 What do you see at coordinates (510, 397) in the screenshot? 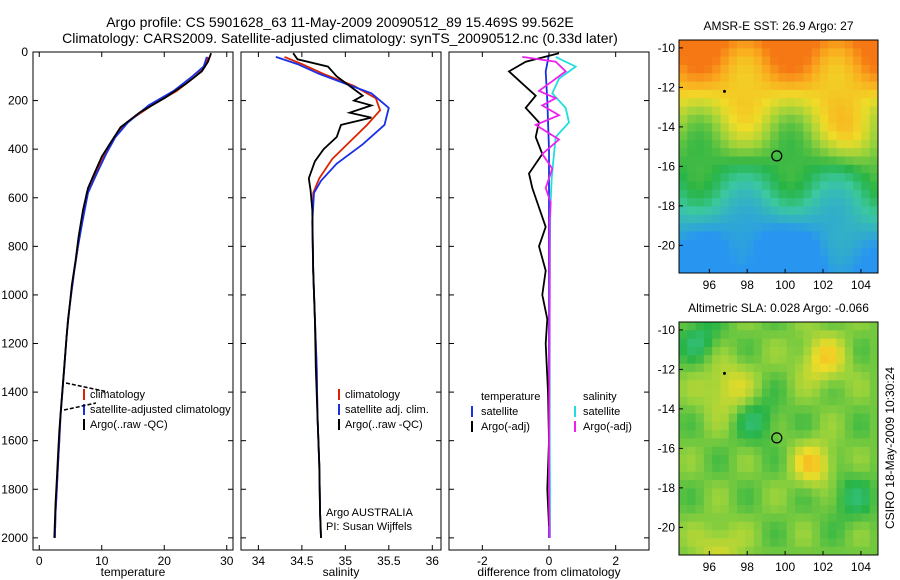
I see `diff-legend-heading-temperature: temperature` at bounding box center [510, 397].